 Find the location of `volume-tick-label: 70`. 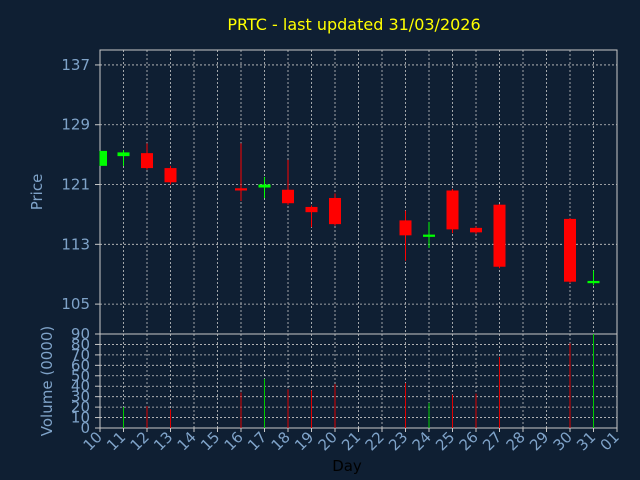

volume-tick-label: 70 is located at coordinates (80, 355).